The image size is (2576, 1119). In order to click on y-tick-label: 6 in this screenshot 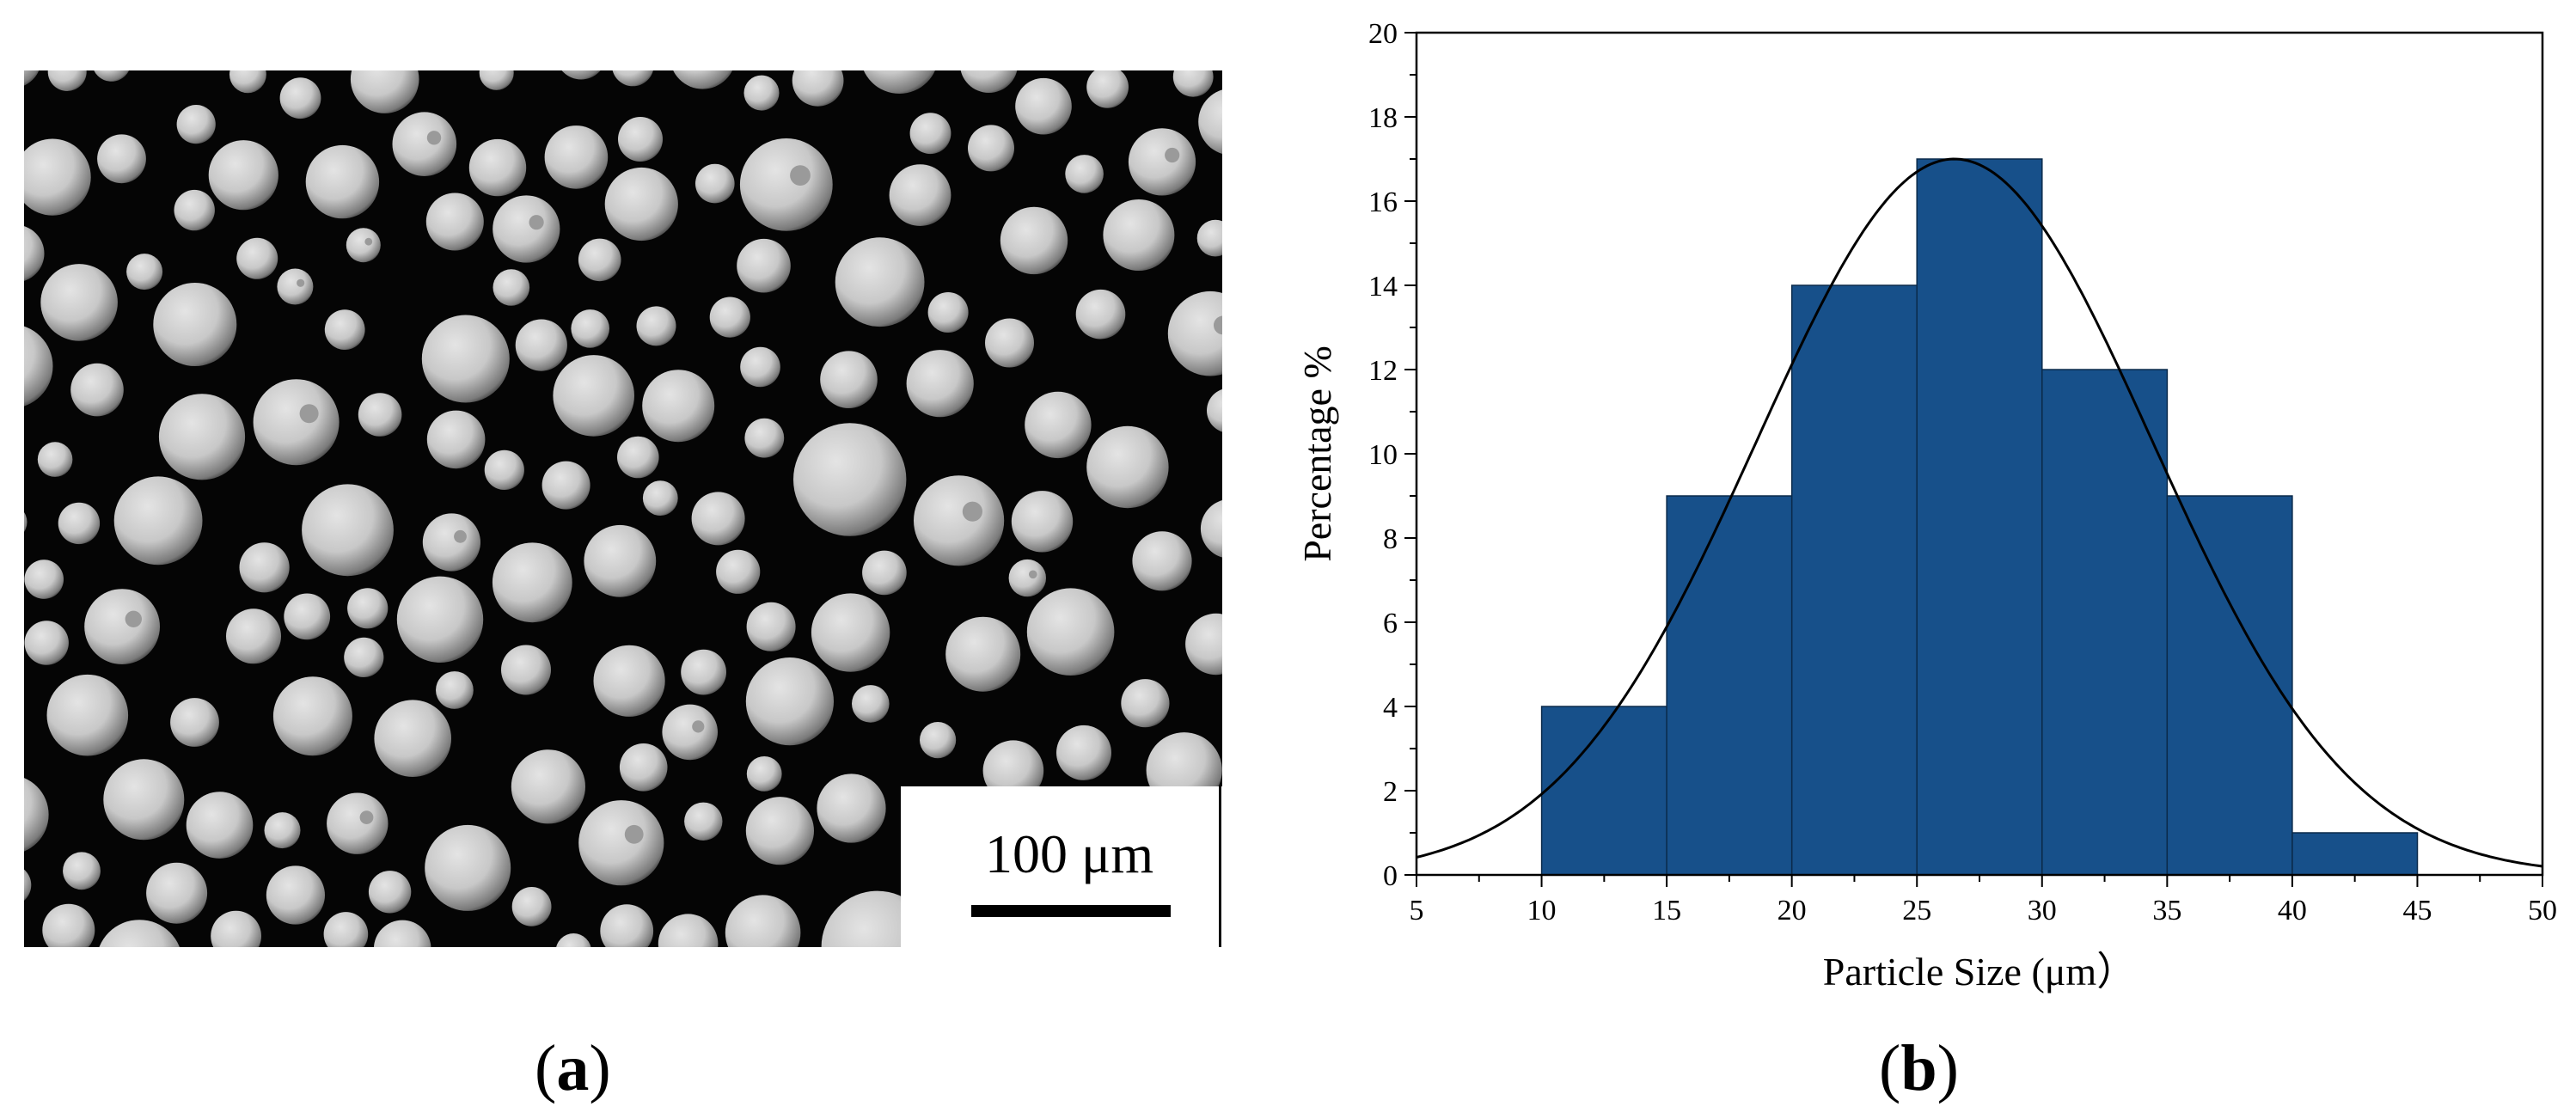, I will do `click(1390, 624)`.